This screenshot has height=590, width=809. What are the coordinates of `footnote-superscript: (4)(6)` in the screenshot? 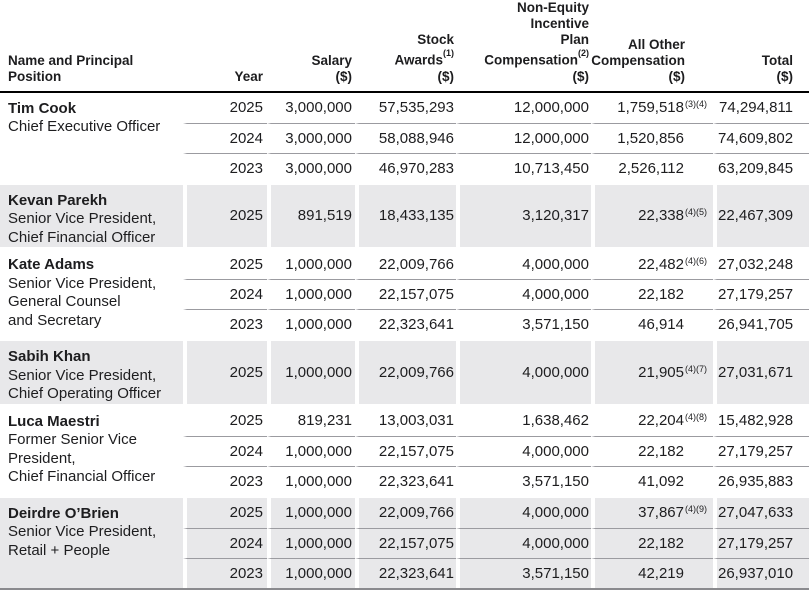 It's located at (696, 260).